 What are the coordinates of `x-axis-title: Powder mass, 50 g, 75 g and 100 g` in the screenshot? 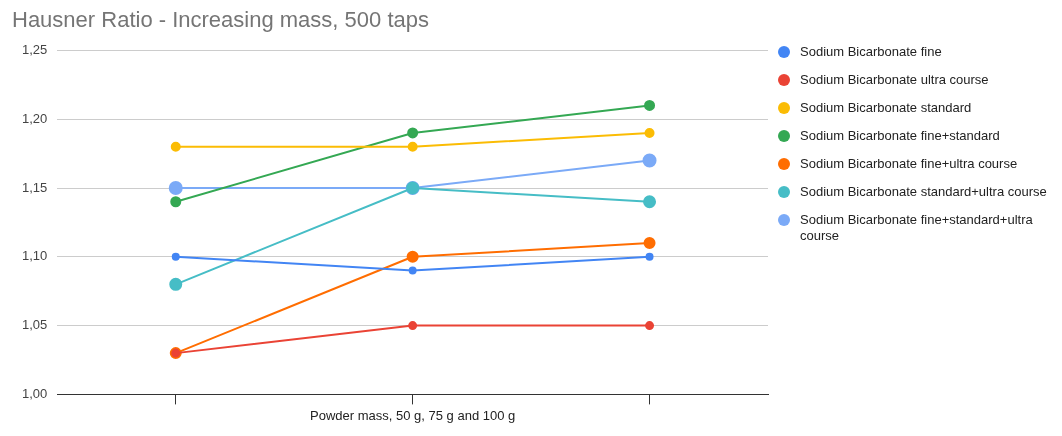 It's located at (413, 415).